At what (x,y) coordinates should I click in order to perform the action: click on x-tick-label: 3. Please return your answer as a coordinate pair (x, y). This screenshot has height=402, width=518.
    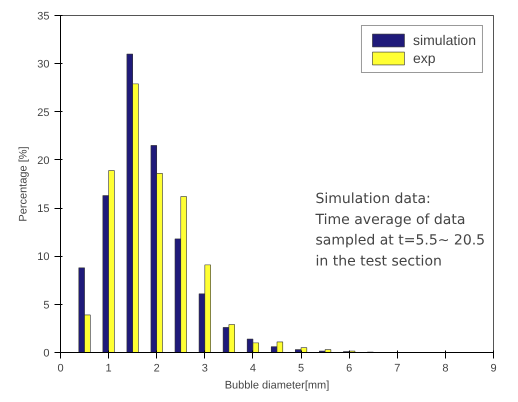
    Looking at the image, I should click on (205, 368).